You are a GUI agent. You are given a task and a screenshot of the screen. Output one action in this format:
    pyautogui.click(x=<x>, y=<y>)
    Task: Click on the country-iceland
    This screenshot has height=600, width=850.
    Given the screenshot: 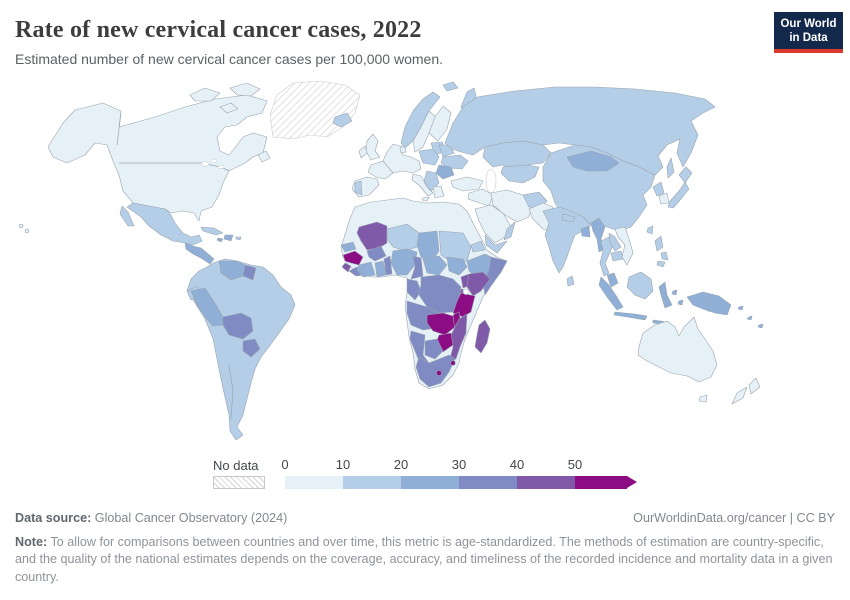 What is the action you would take?
    pyautogui.click(x=342, y=120)
    